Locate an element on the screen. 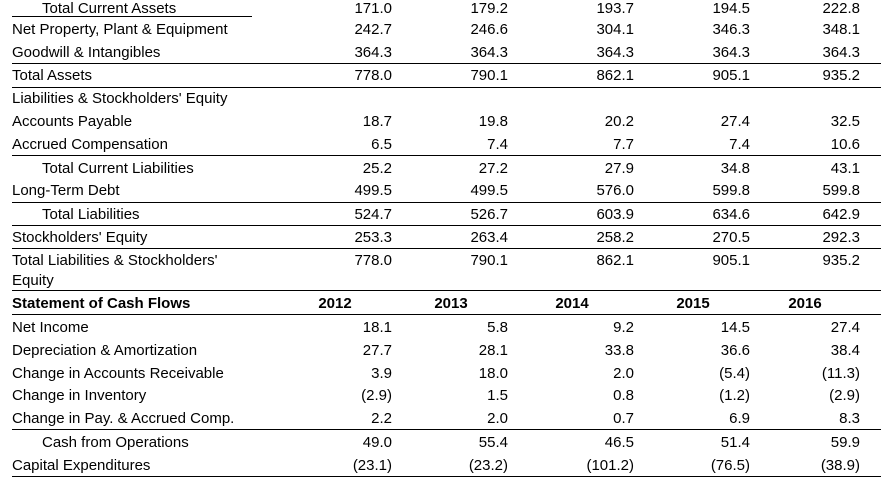  row-label: Cash from Operations is located at coordinates (115, 442).